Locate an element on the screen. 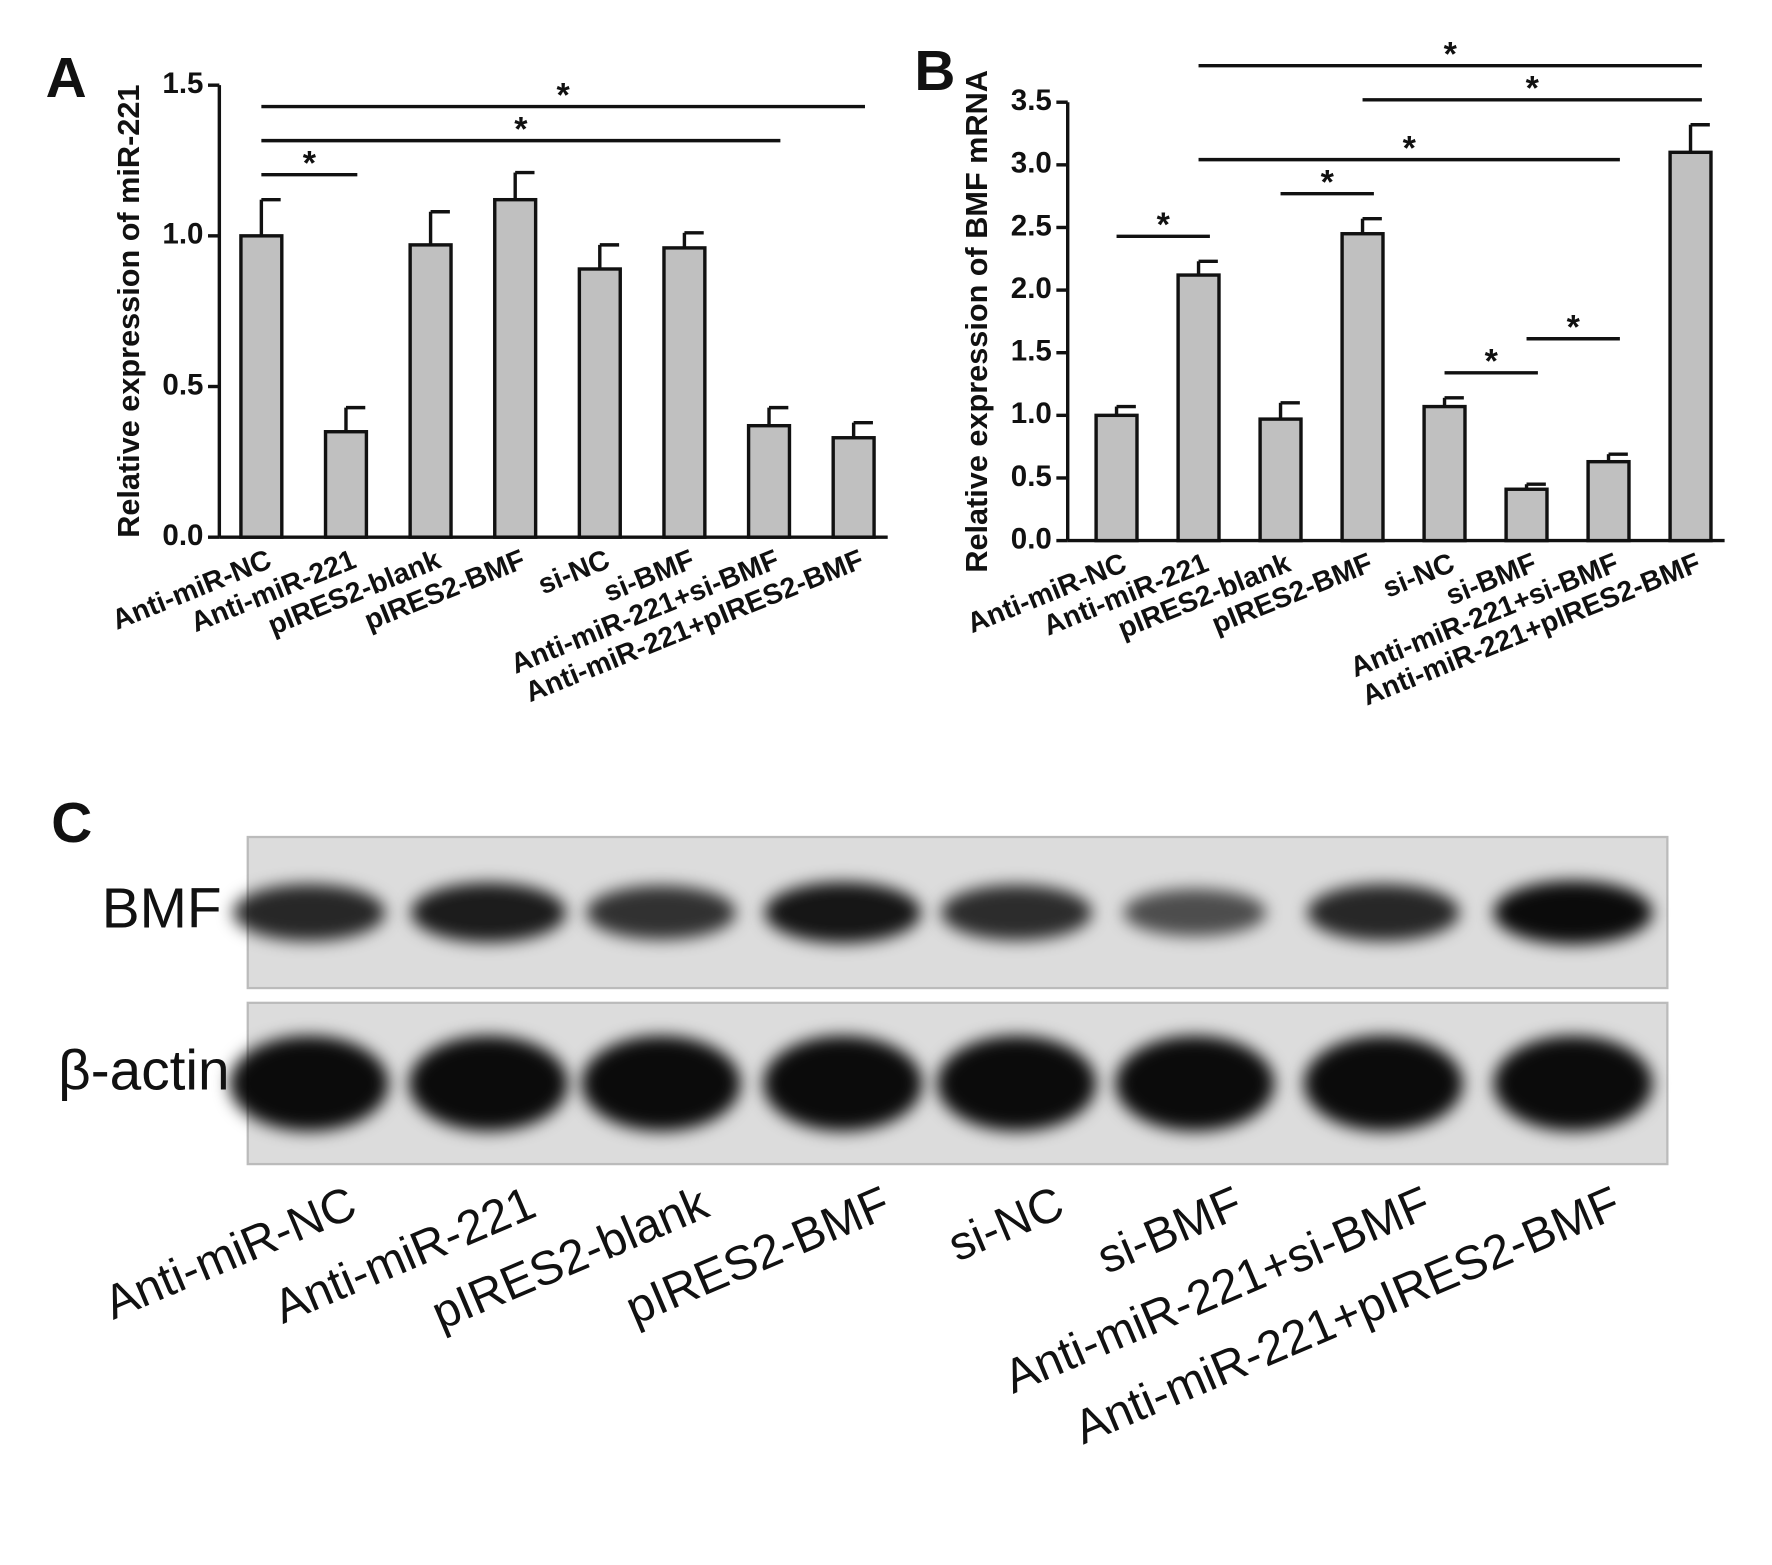 Image resolution: width=1772 pixels, height=1565 pixels. y-tick-label: 3.0 is located at coordinates (1031, 163).